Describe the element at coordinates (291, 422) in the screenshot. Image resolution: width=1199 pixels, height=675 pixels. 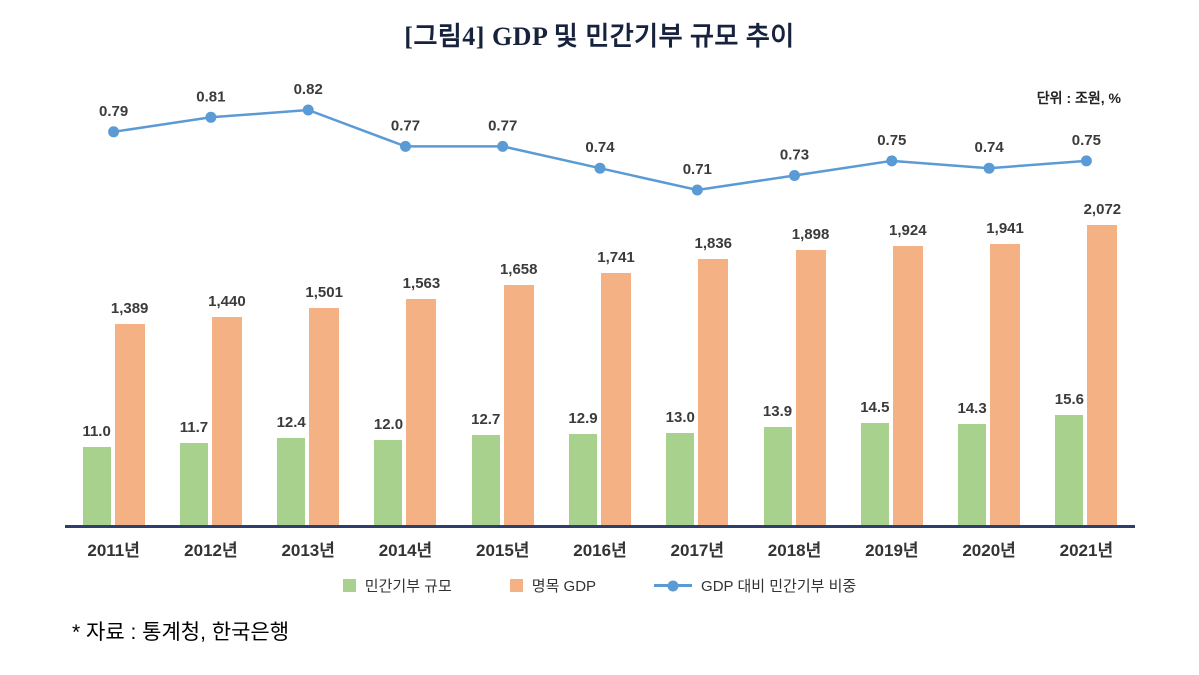
I see `donation-value-label: 12.4` at that location.